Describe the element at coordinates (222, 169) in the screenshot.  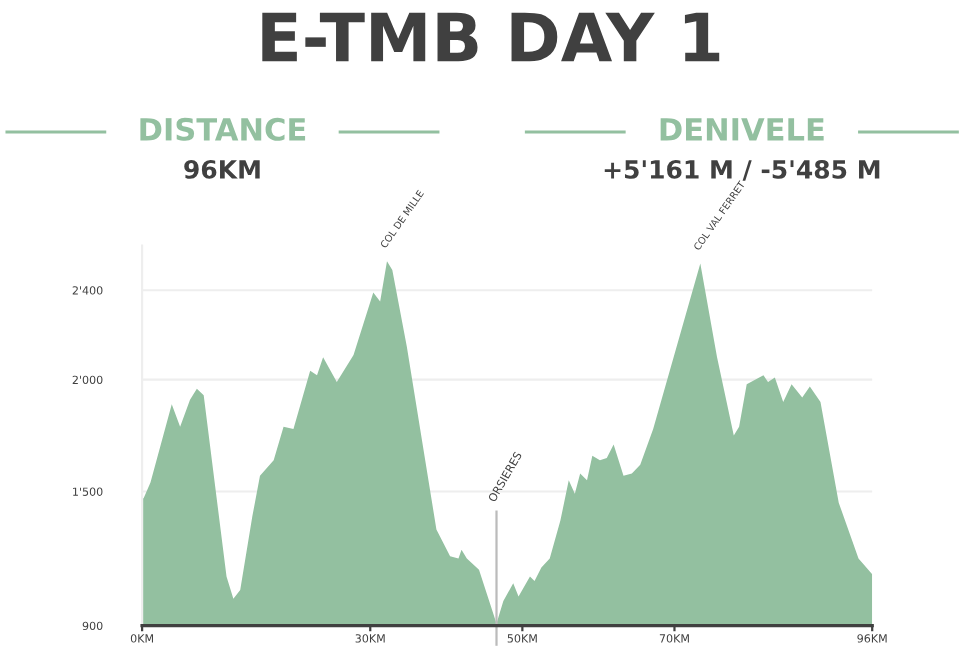
I see `text: 96KM` at that location.